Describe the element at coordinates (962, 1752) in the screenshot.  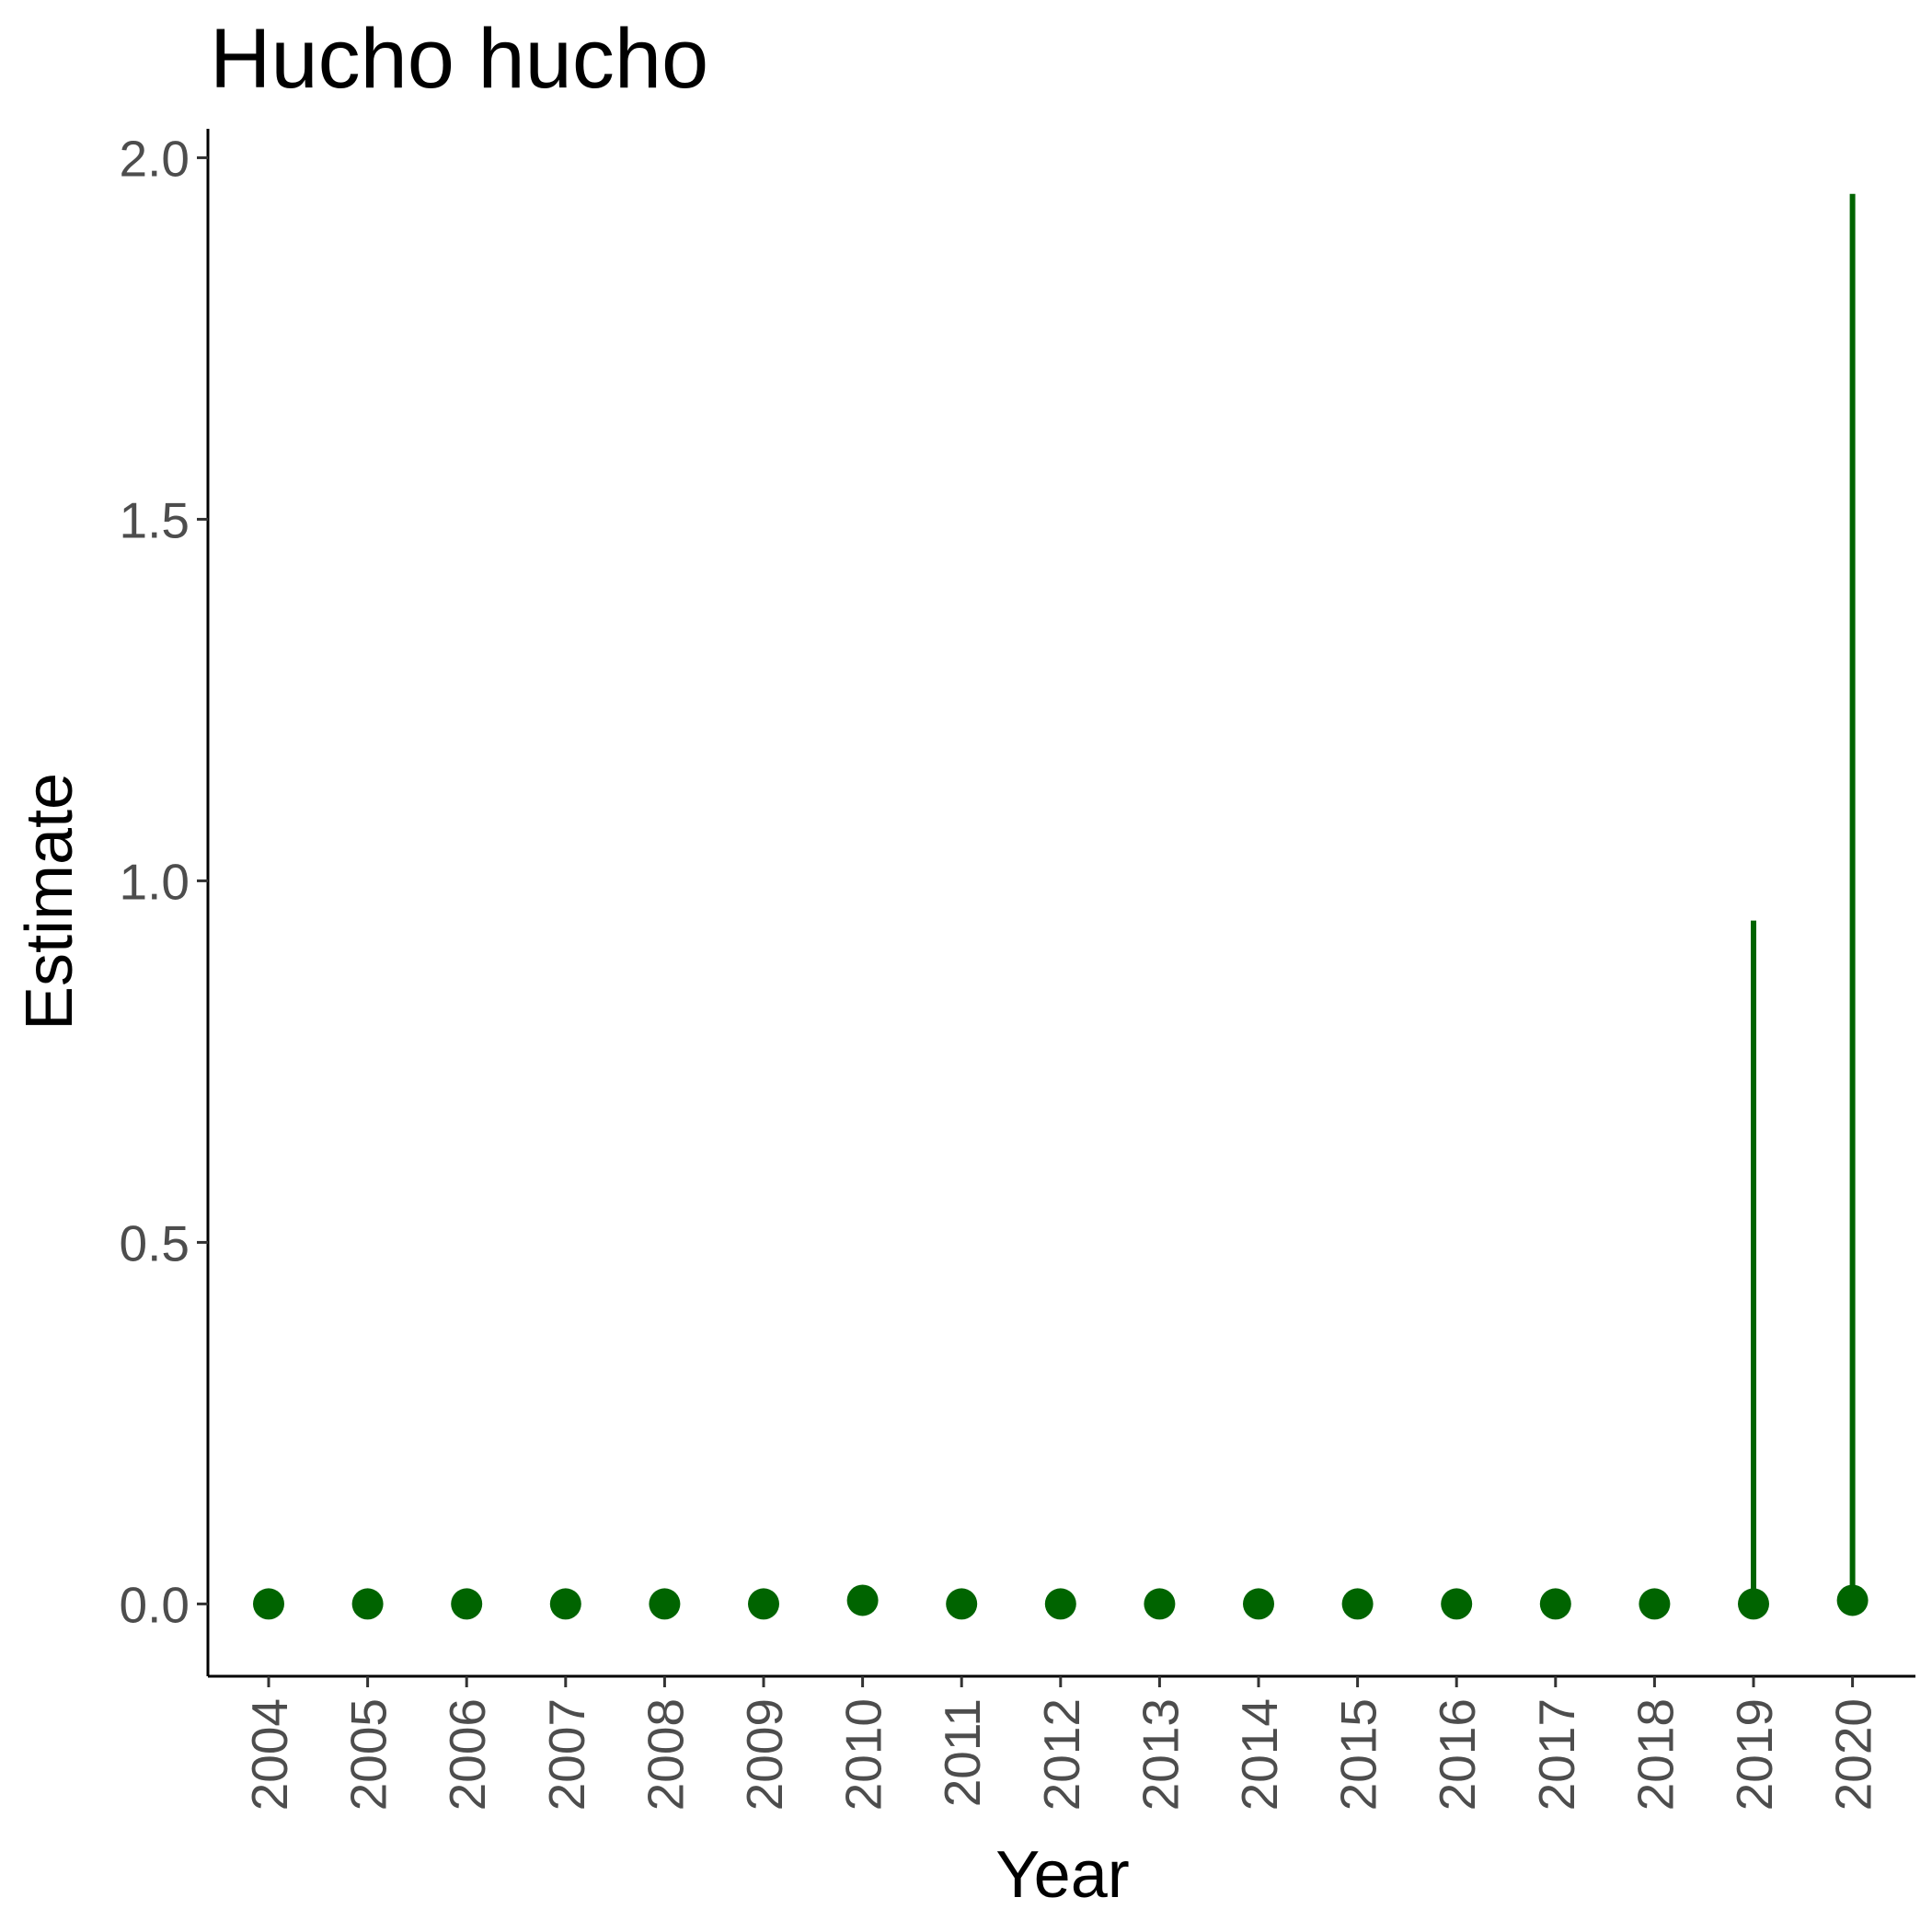
I see `x-tick-label: 2011` at that location.